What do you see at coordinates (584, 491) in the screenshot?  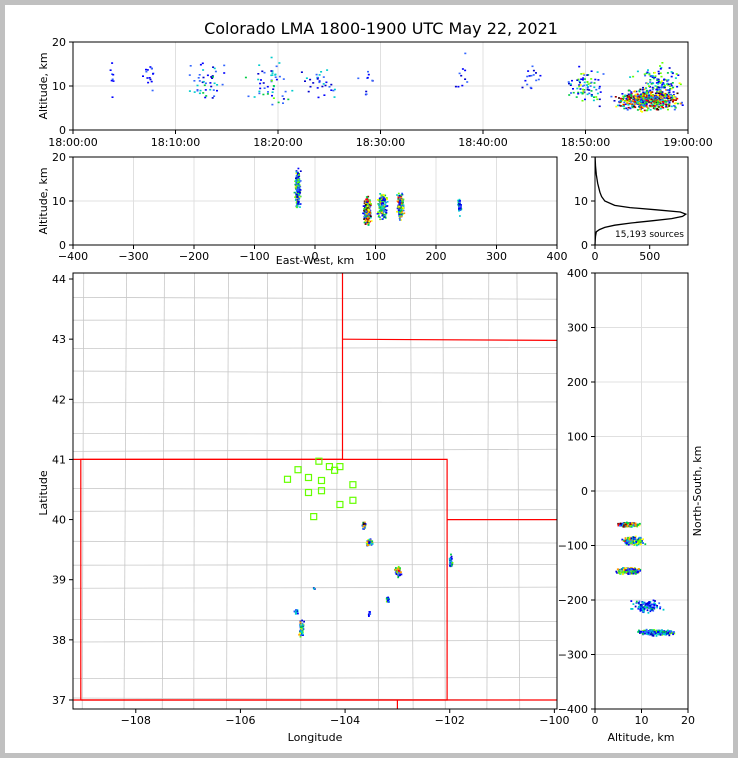 I see `ns-tick-label: 0` at bounding box center [584, 491].